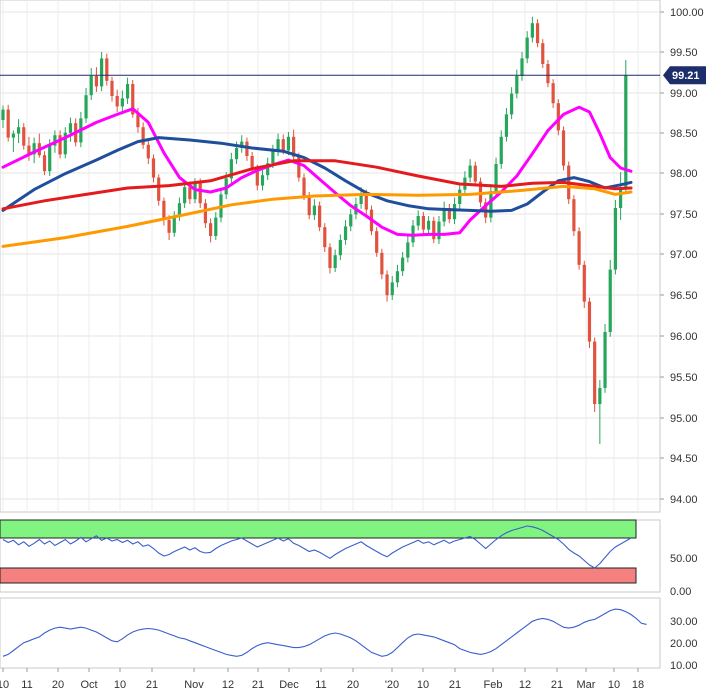 This screenshot has height=699, width=708. I want to click on price-tick-label: 95.00, so click(684, 419).